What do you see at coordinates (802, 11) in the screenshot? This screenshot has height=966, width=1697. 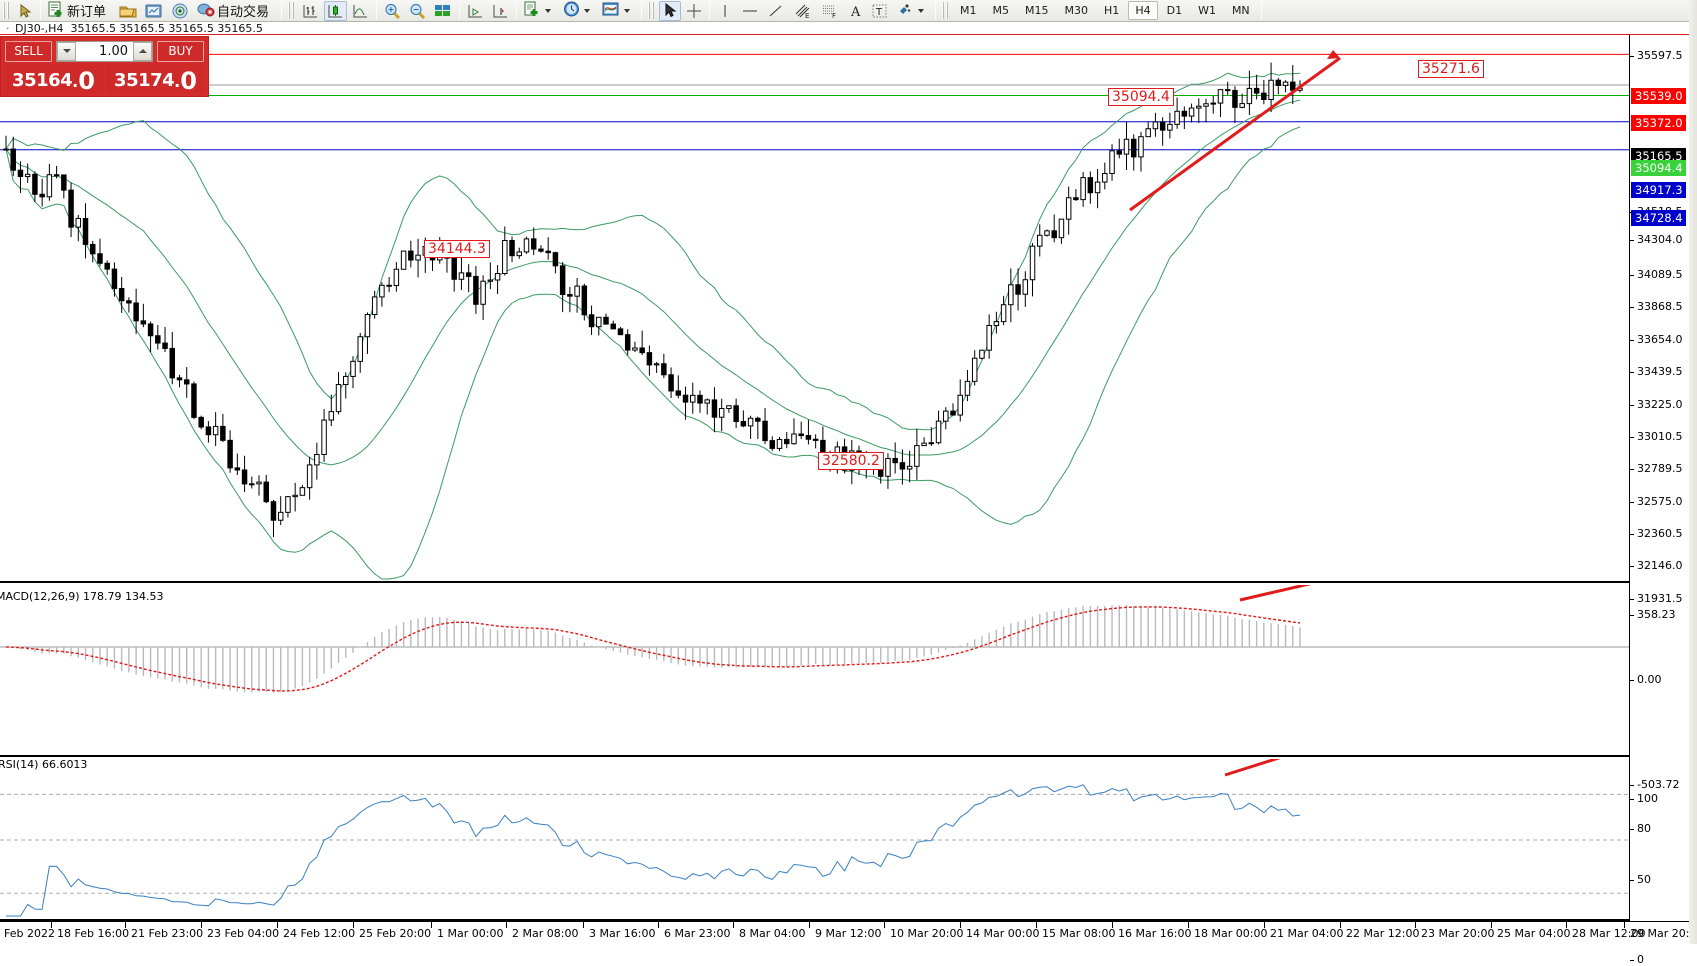 I see `equidistant-channel-icon: E` at bounding box center [802, 11].